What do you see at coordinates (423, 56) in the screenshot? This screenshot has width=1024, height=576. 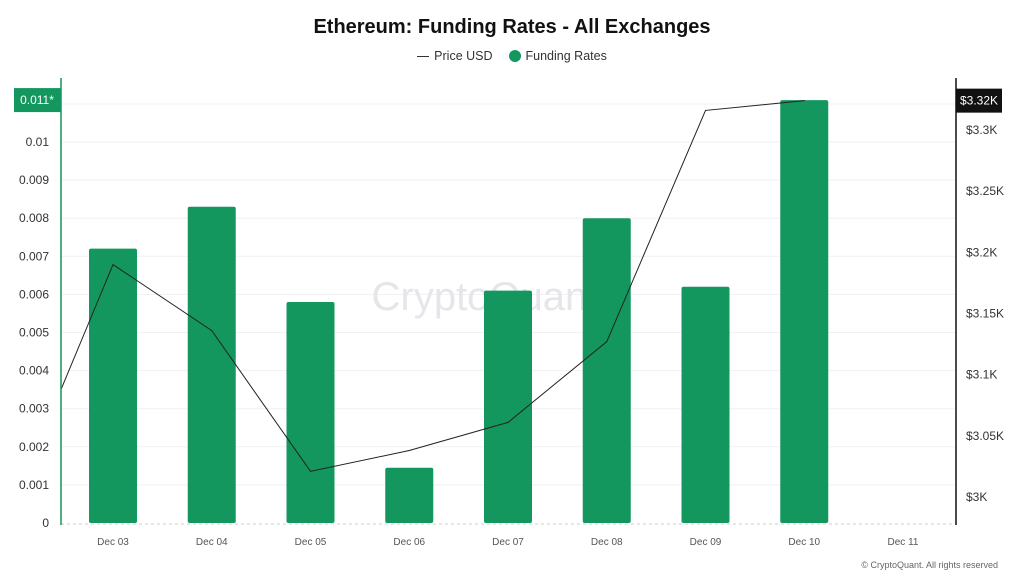 I see `line-swatch-icon` at bounding box center [423, 56].